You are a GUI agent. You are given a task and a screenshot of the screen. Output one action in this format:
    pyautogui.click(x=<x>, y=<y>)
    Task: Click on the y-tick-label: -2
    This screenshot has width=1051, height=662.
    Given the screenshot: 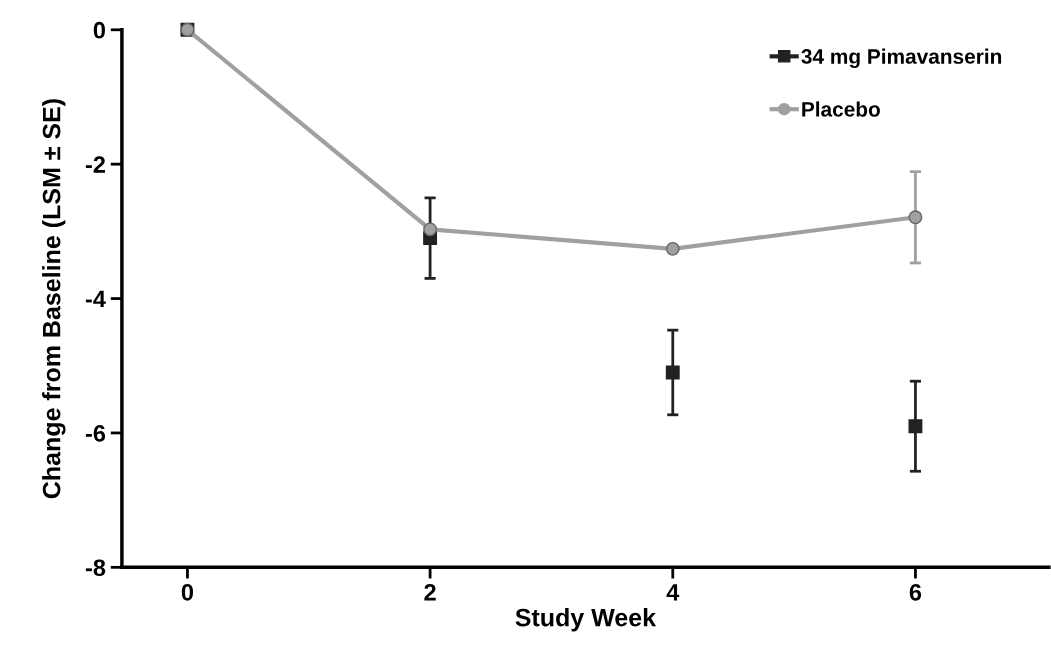 What is the action you would take?
    pyautogui.click(x=95, y=164)
    